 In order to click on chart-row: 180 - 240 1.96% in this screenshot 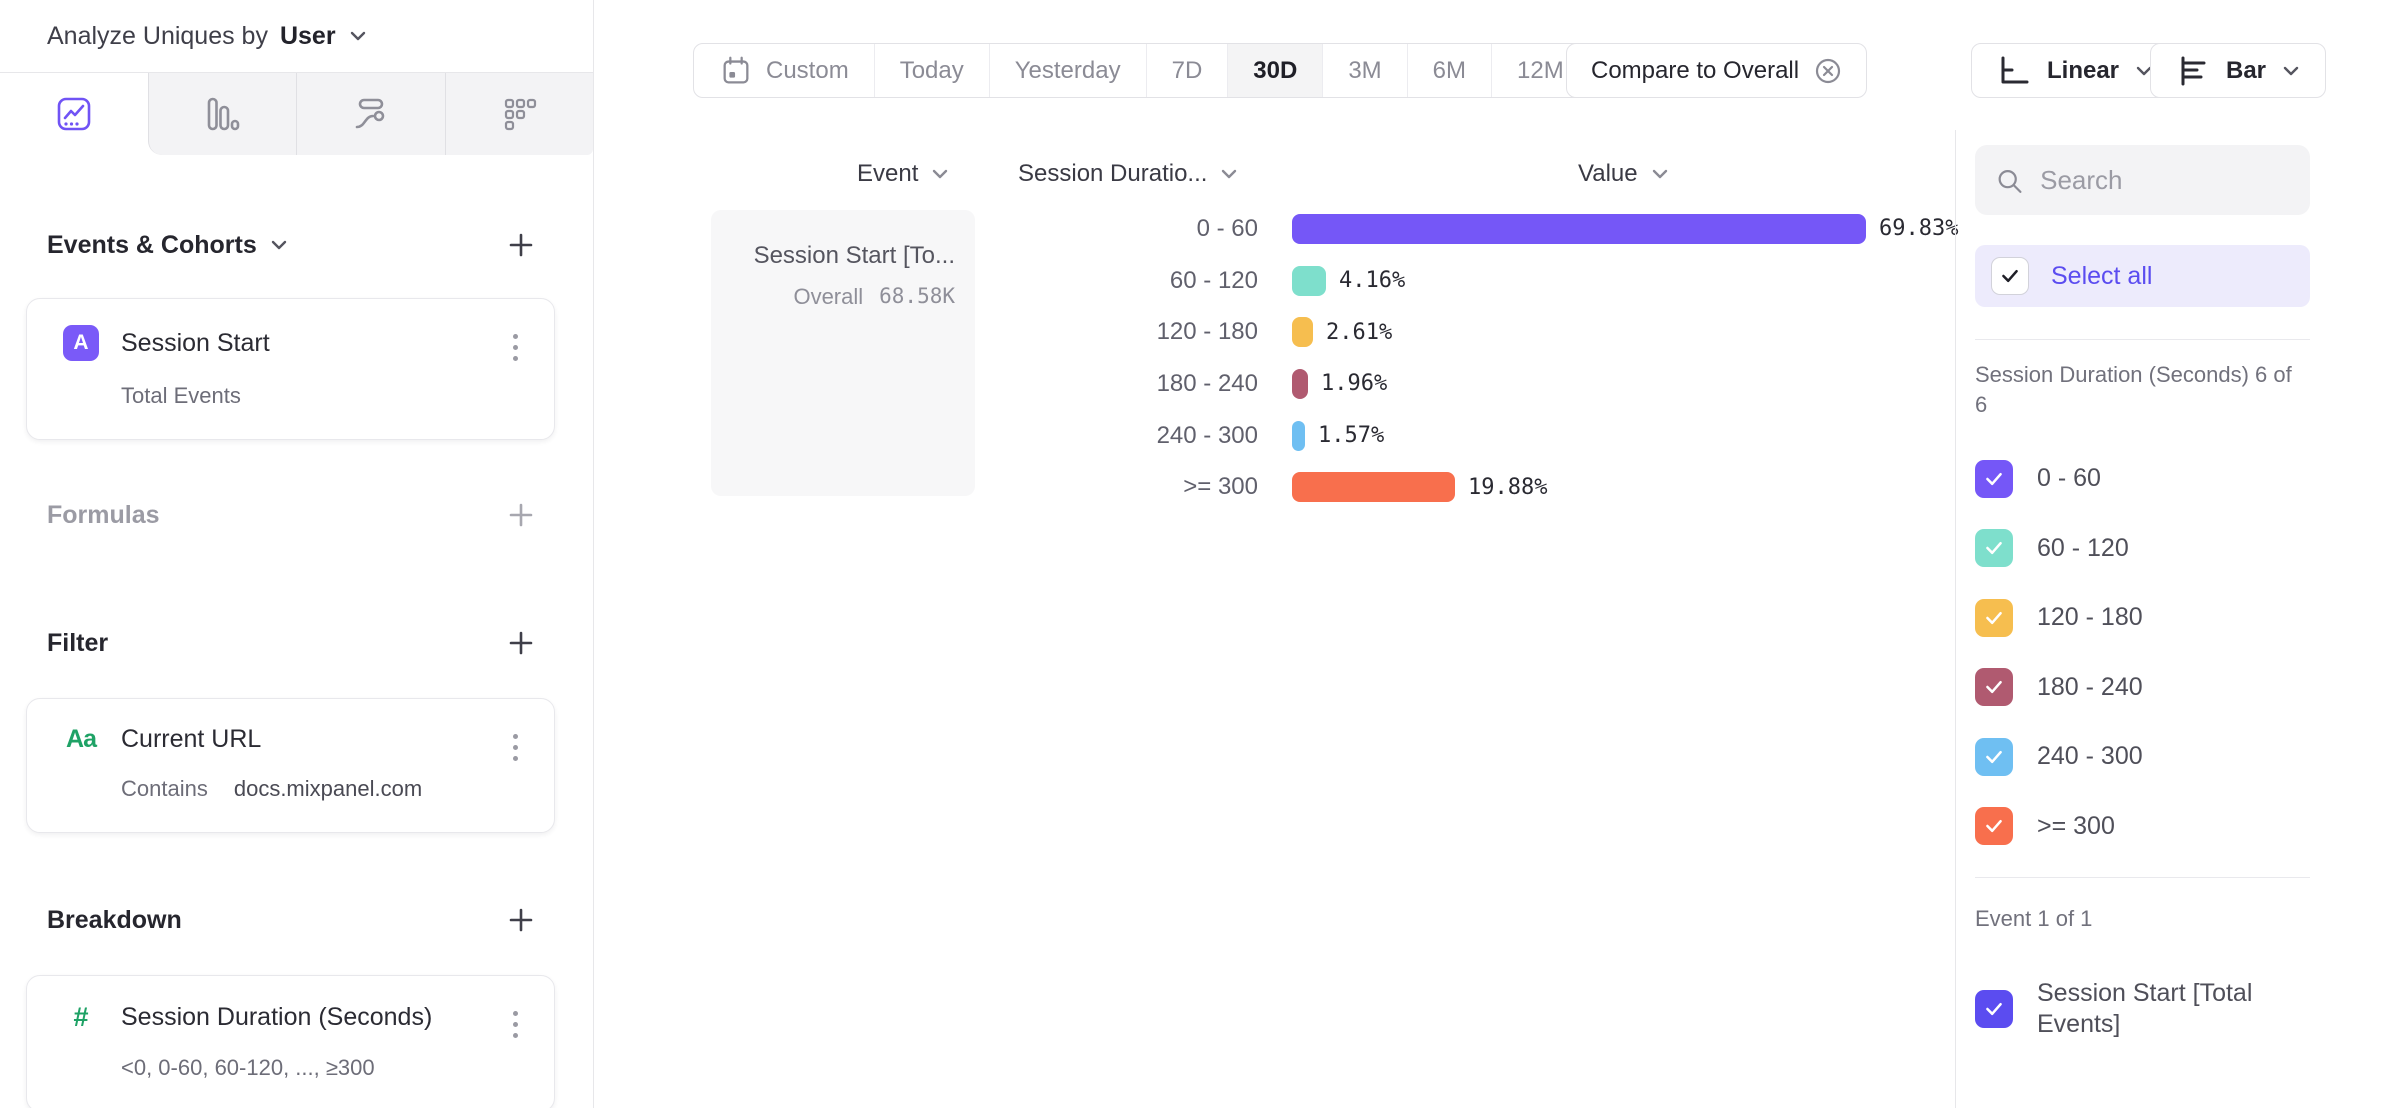, I will do `click(1488, 384)`.